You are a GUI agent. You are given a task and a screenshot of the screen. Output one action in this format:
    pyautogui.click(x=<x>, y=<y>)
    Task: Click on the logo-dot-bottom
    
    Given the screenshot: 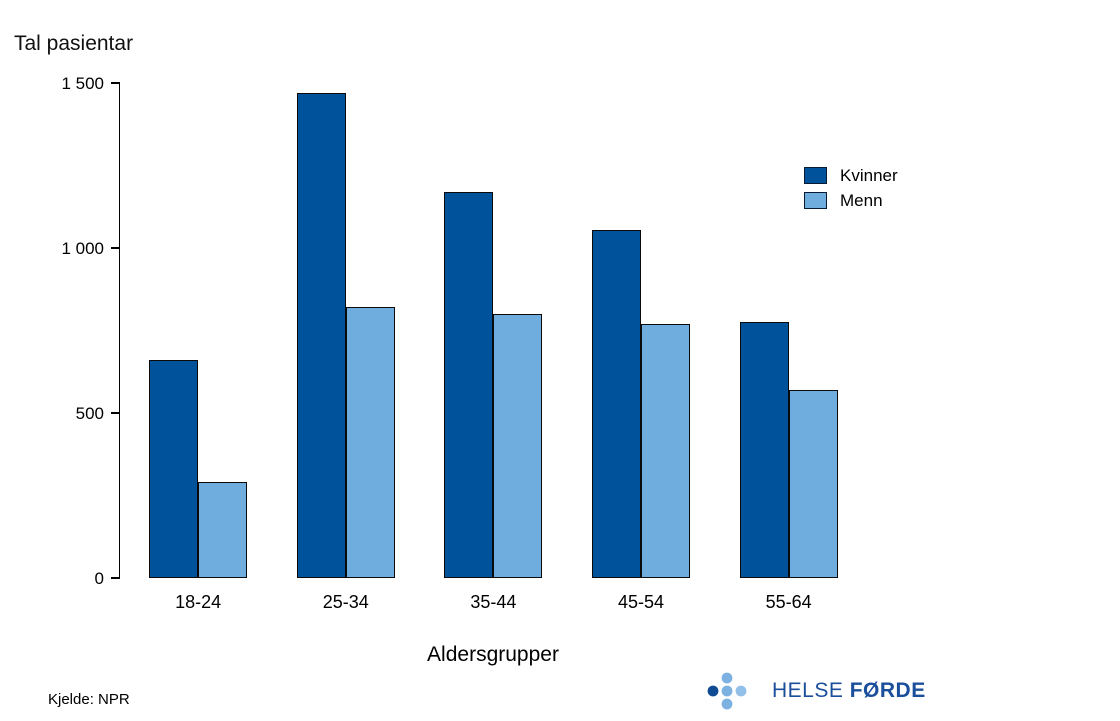 What is the action you would take?
    pyautogui.click(x=727, y=704)
    